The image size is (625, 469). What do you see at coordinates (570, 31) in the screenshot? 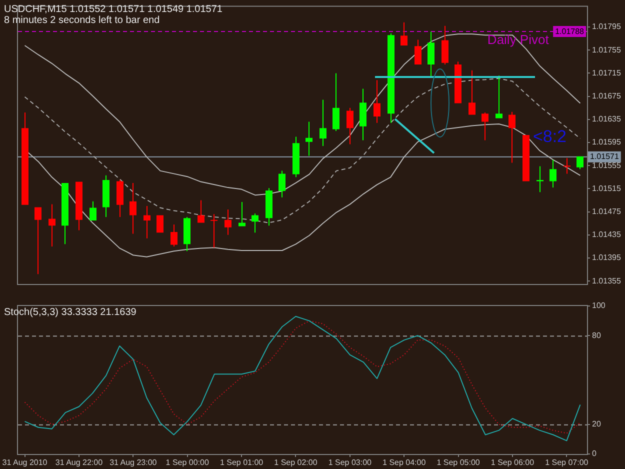
I see `ref-line-label: 1.01788` at bounding box center [570, 31].